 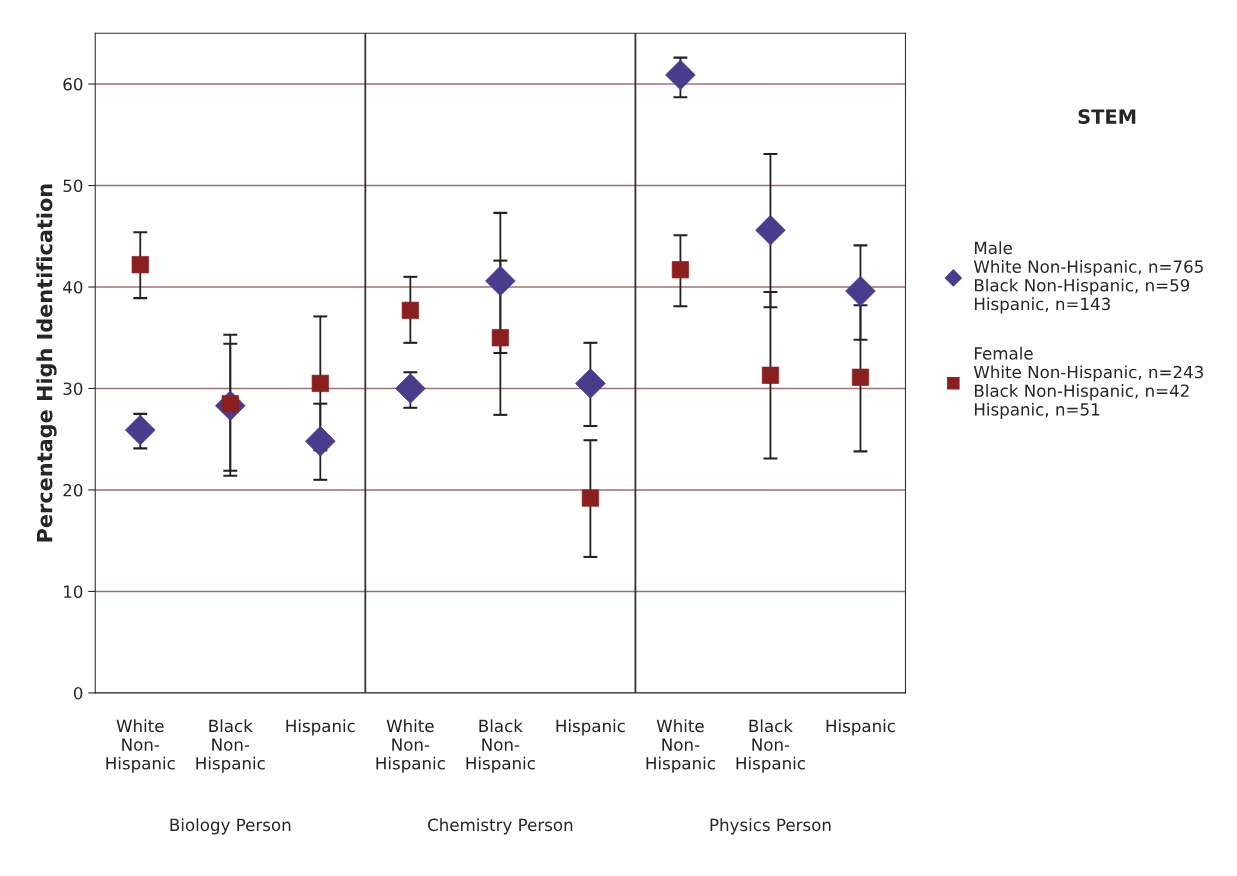 What do you see at coordinates (73, 490) in the screenshot?
I see `y-tick-label: 20` at bounding box center [73, 490].